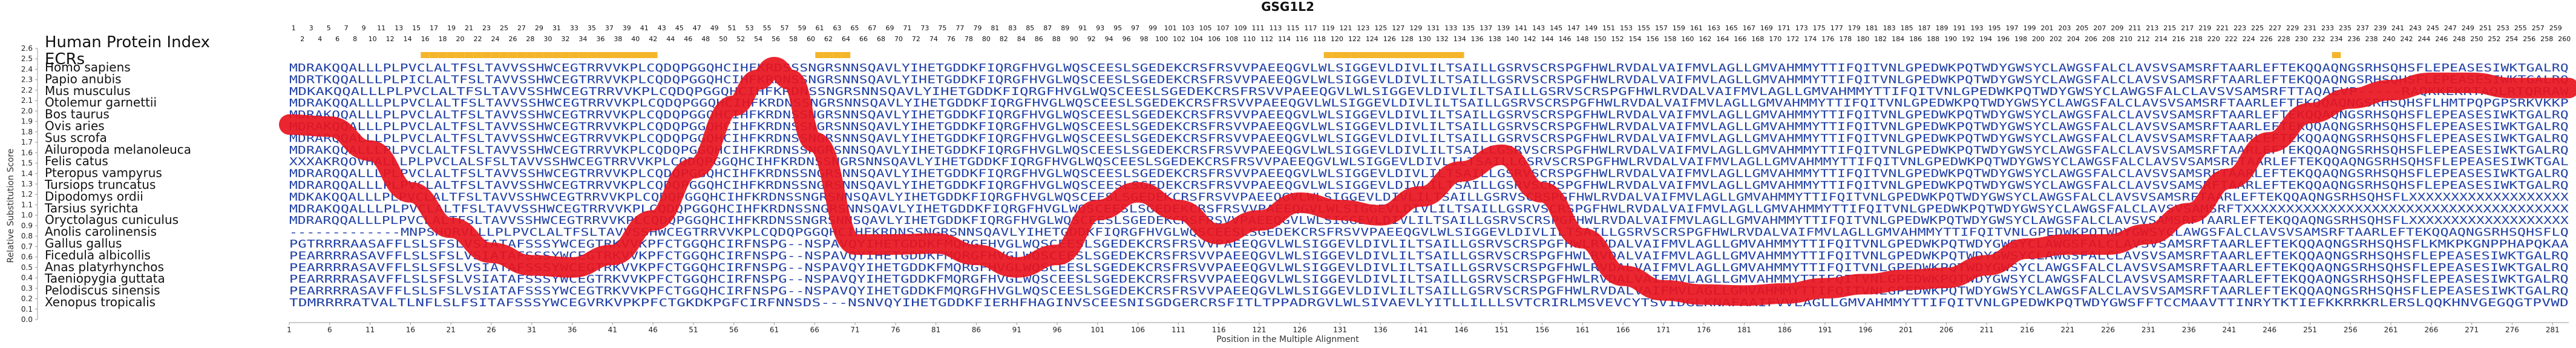  What do you see at coordinates (1380, 28) in the screenshot?
I see `index-number-top: 125` at bounding box center [1380, 28].